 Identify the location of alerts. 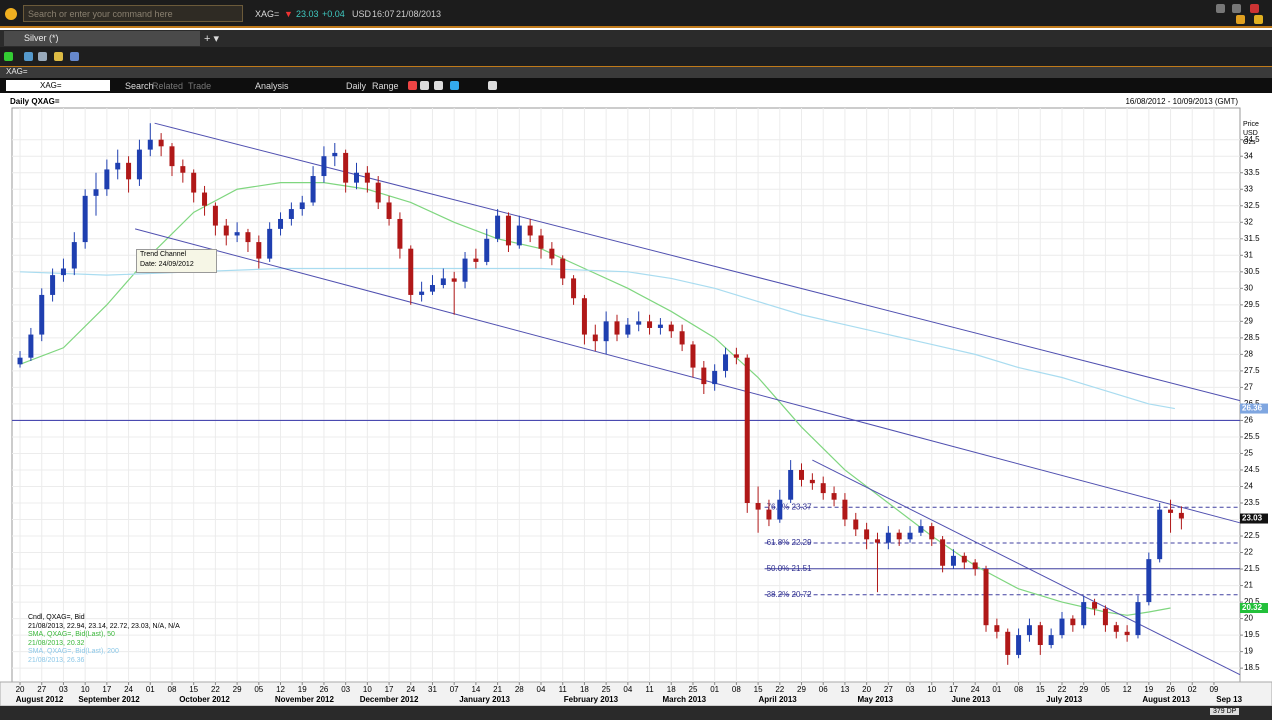
(1240, 19).